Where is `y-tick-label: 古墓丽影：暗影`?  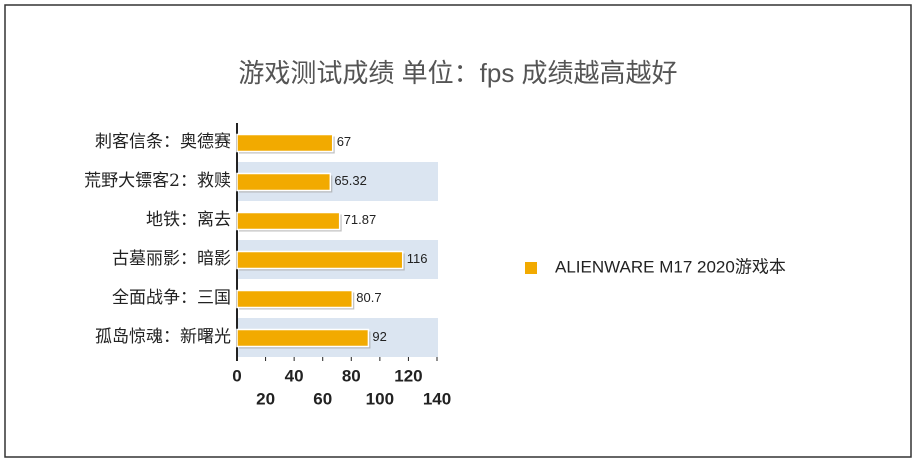 y-tick-label: 古墓丽影：暗影 is located at coordinates (171, 259).